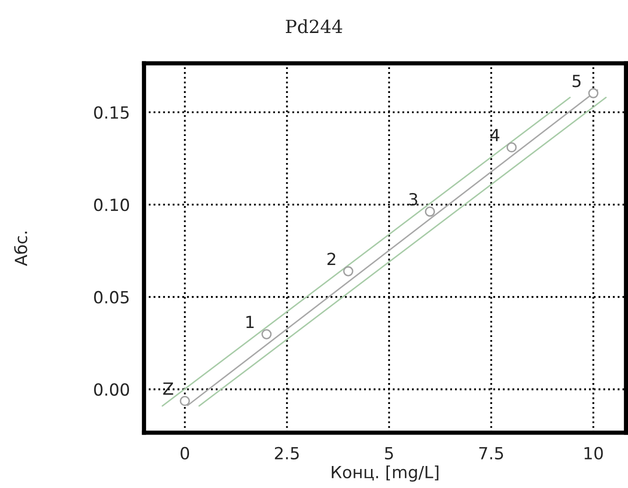 This screenshot has height=488, width=628. Describe the element at coordinates (385, 473) in the screenshot. I see `x-axis-title: Конц. [mg/L]` at that location.